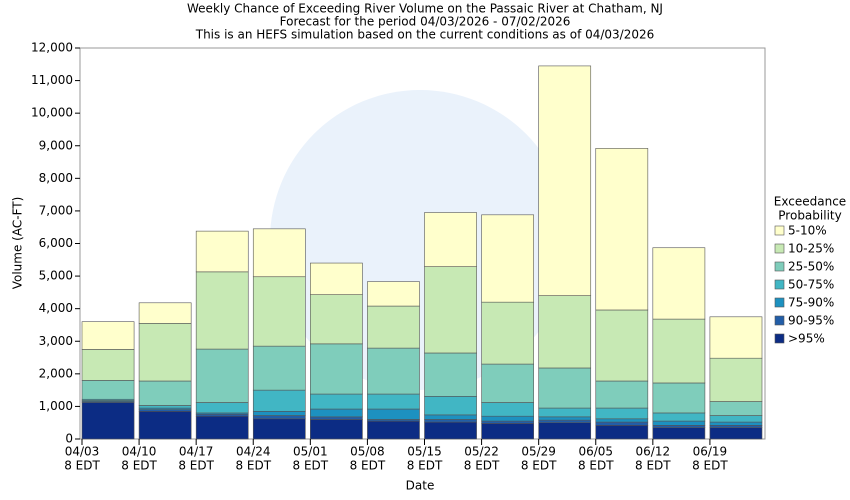 The image size is (850, 500). Describe the element at coordinates (310, 452) in the screenshot. I see `x-tick-label: 05/01` at that location.